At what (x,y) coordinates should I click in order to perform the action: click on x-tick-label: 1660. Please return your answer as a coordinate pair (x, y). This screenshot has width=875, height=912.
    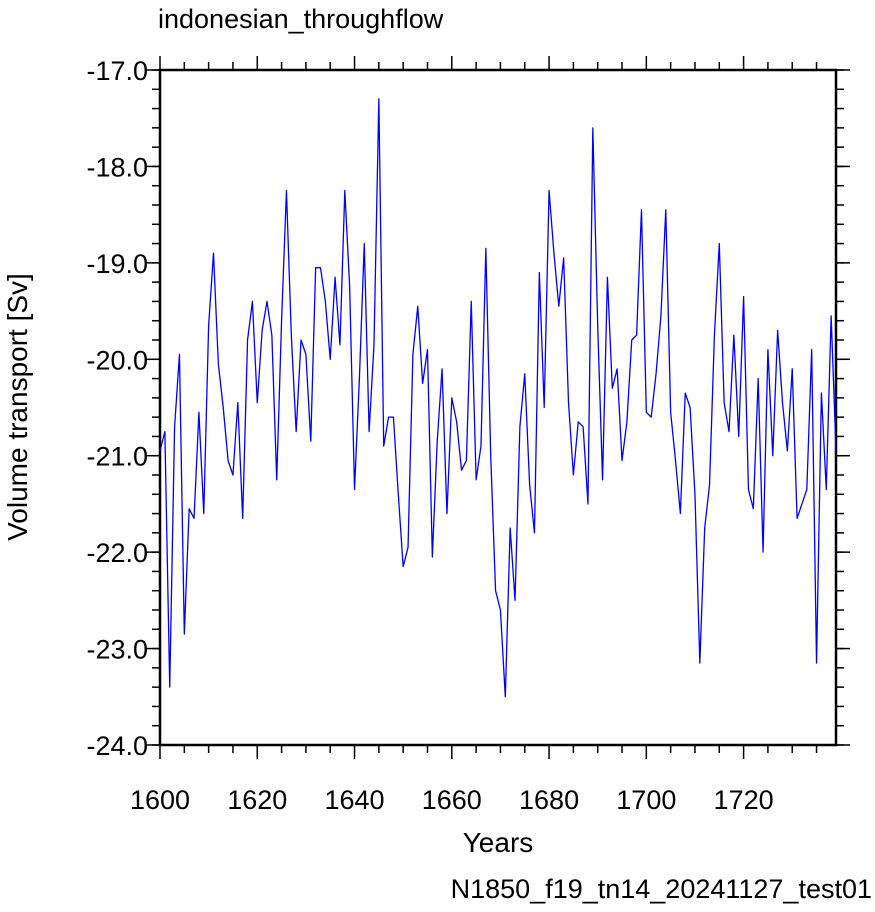
    Looking at the image, I should click on (452, 800).